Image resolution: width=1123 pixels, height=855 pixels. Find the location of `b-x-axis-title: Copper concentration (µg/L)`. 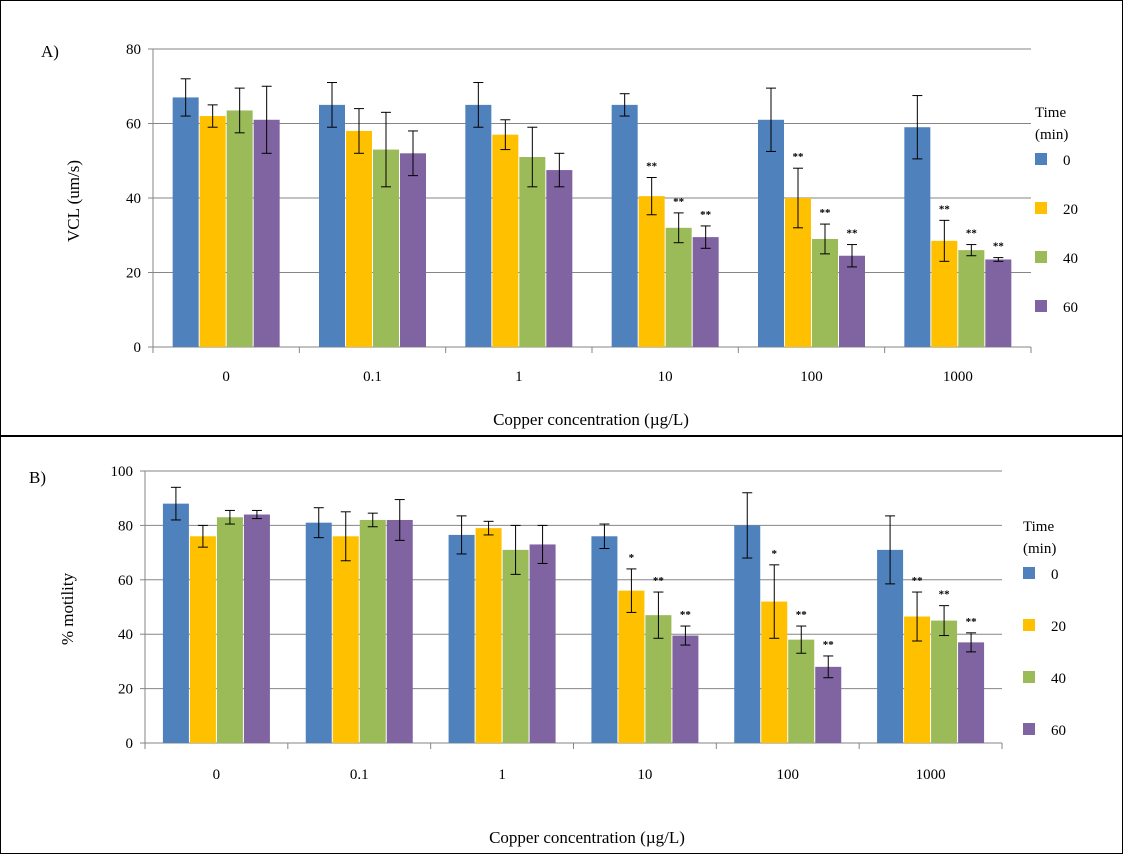

b-x-axis-title: Copper concentration (µg/L) is located at coordinates (587, 837).